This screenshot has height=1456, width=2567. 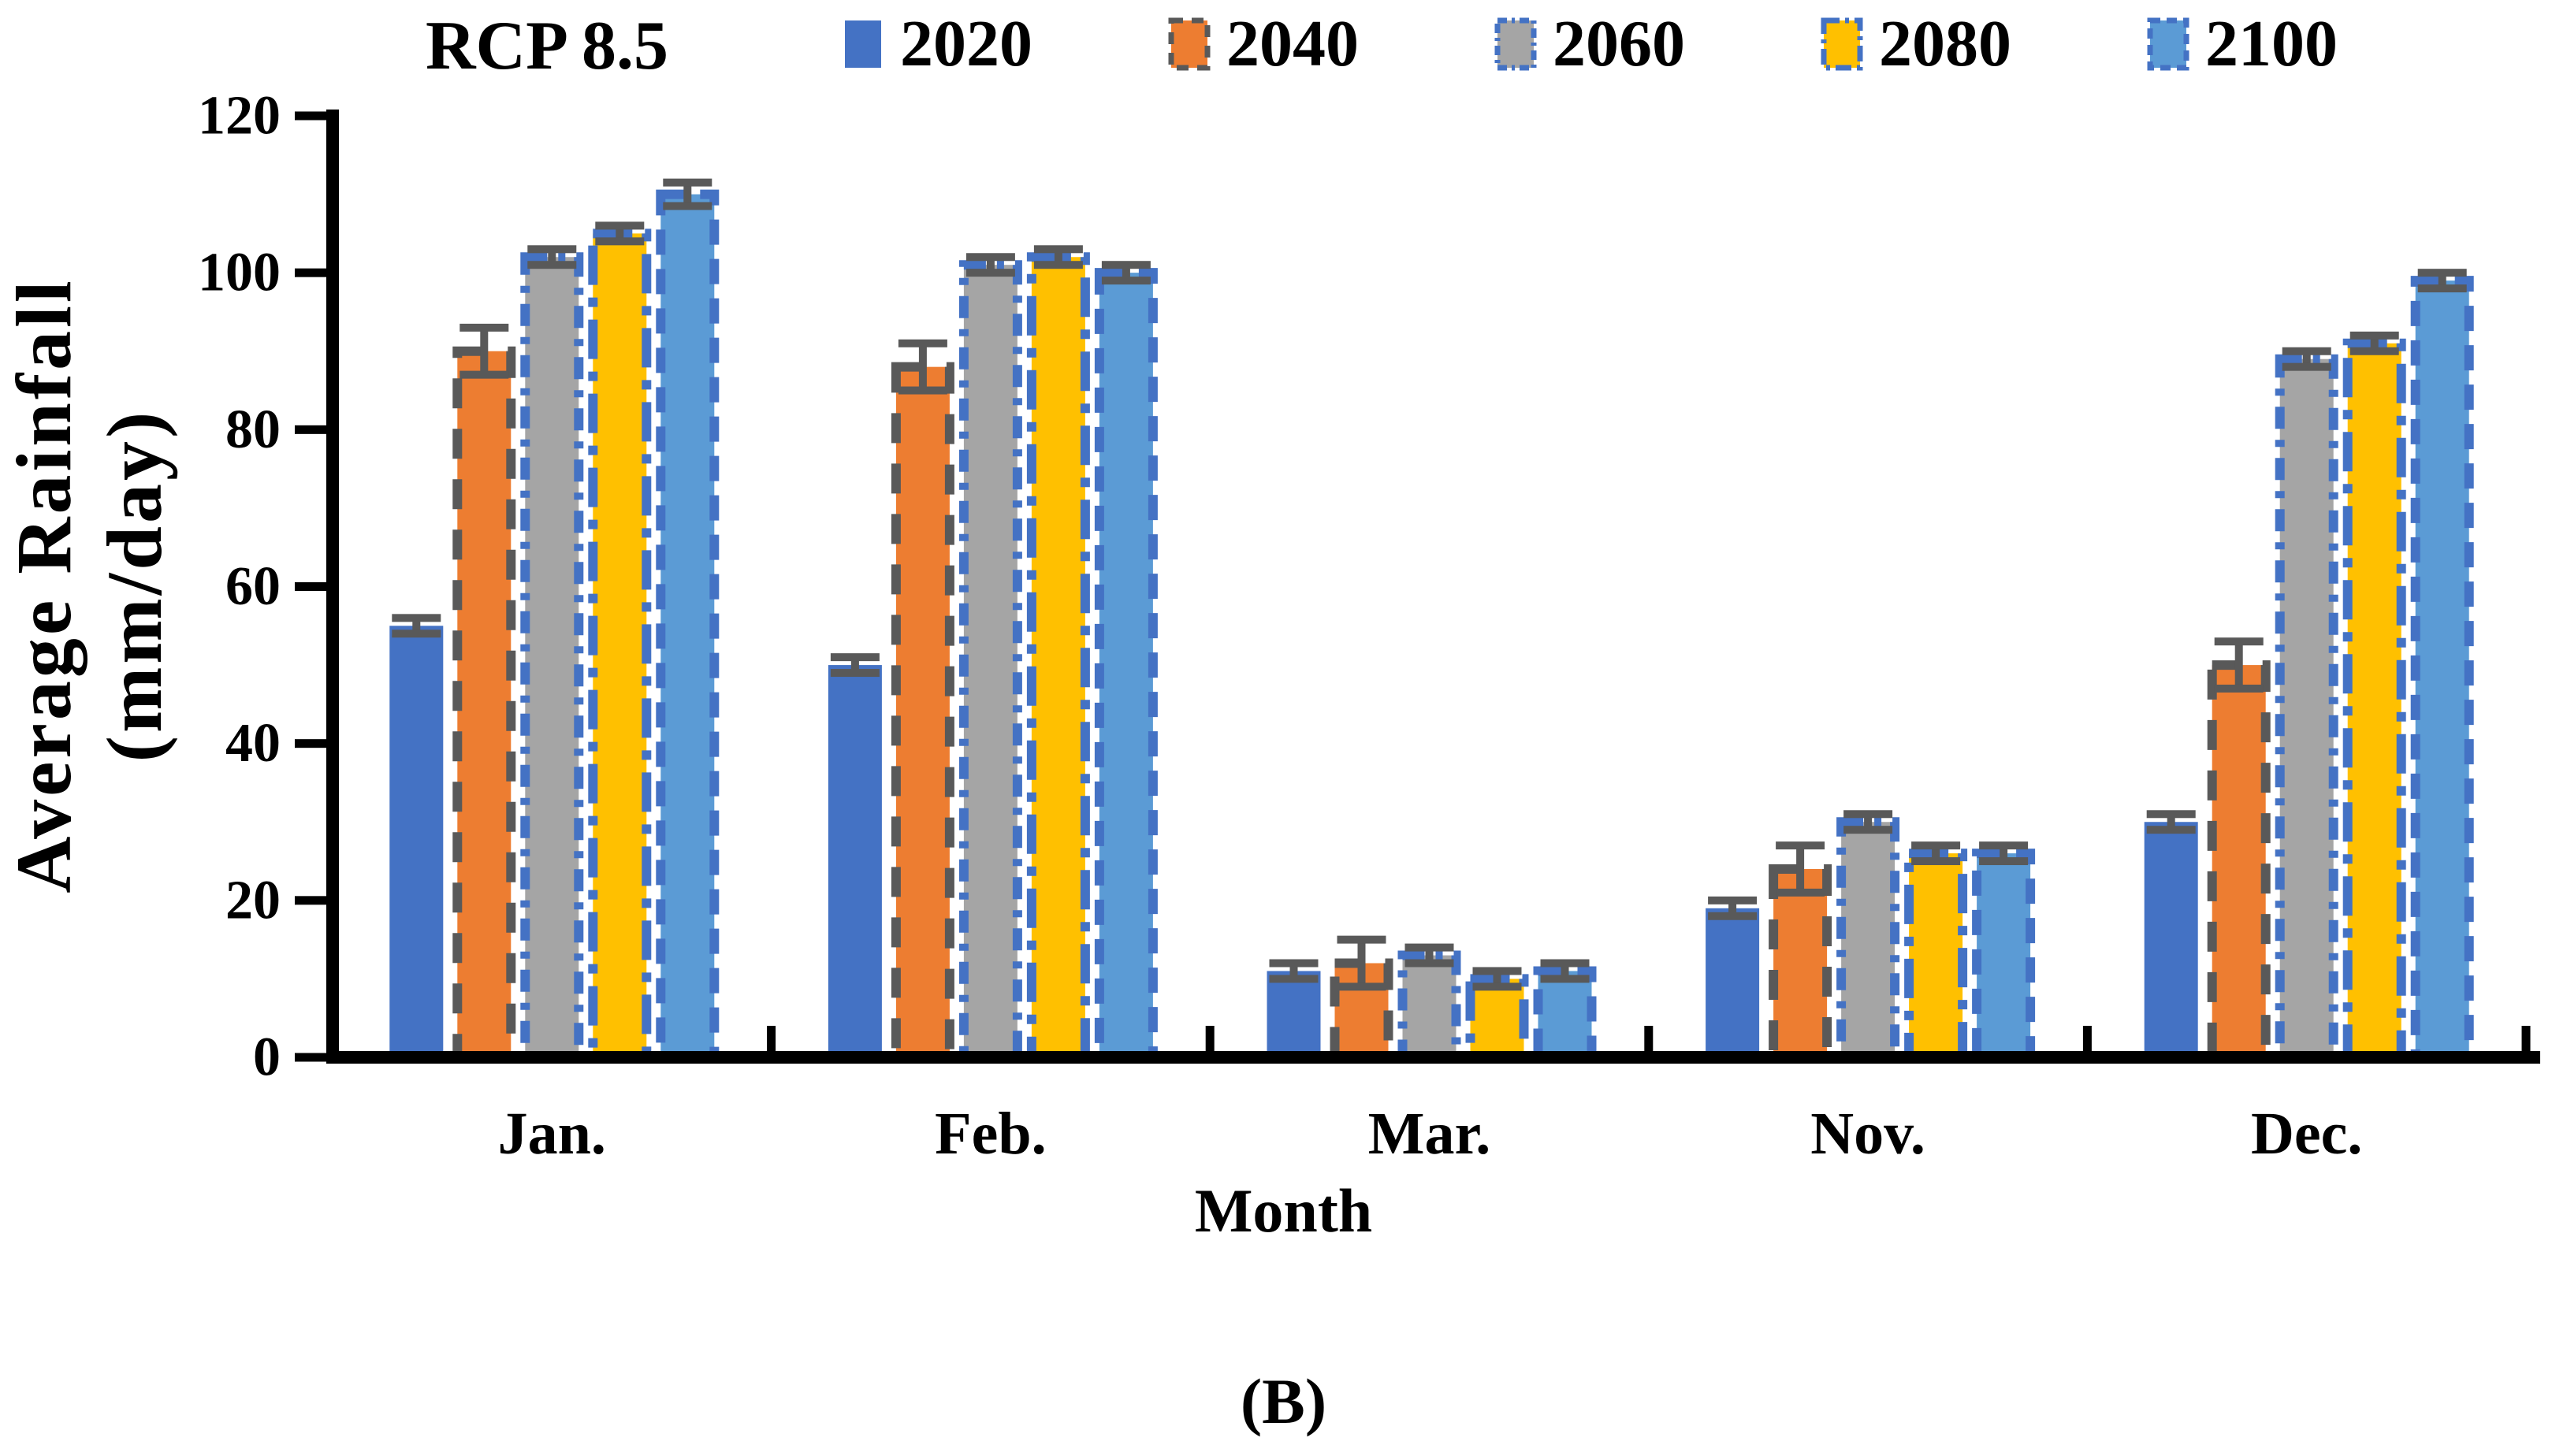 I want to click on error-bar-2020-Nov-cap-bottom, so click(x=1733, y=916).